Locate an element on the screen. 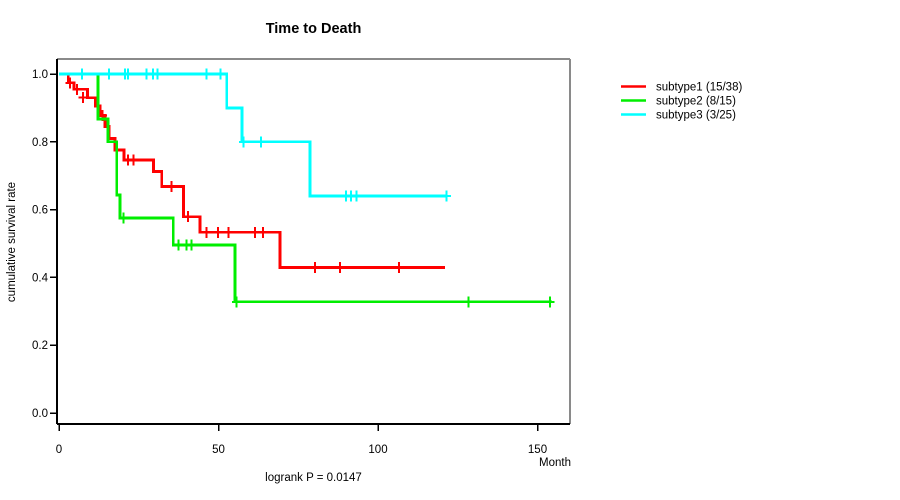 This screenshot has width=900, height=500. x-tick-label: 100 is located at coordinates (377, 450).